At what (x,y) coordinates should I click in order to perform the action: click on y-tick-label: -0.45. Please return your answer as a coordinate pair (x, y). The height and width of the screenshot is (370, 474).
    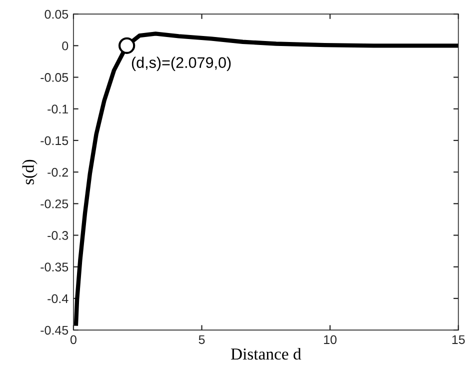
    Looking at the image, I should click on (54, 330).